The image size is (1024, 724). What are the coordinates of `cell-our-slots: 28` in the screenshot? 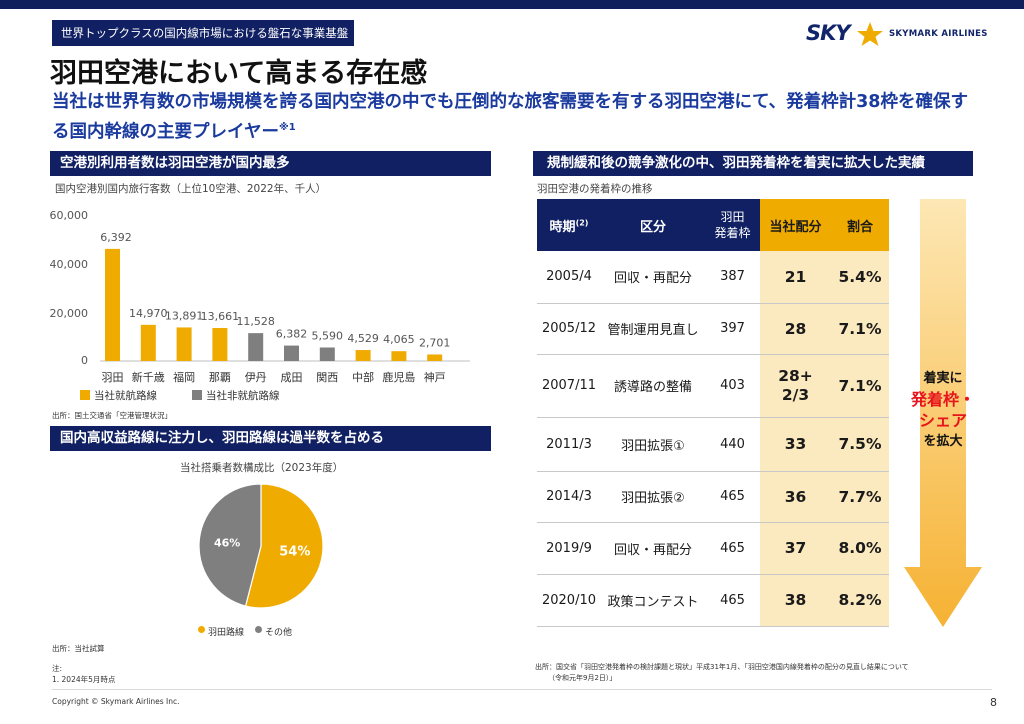 It's located at (795, 329).